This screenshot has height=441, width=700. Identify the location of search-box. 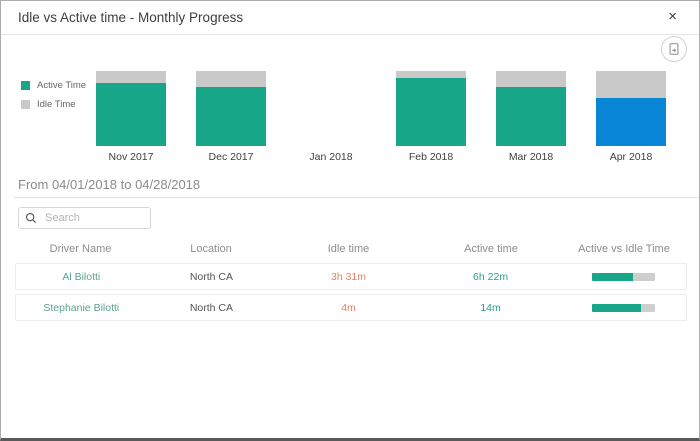
(84, 218).